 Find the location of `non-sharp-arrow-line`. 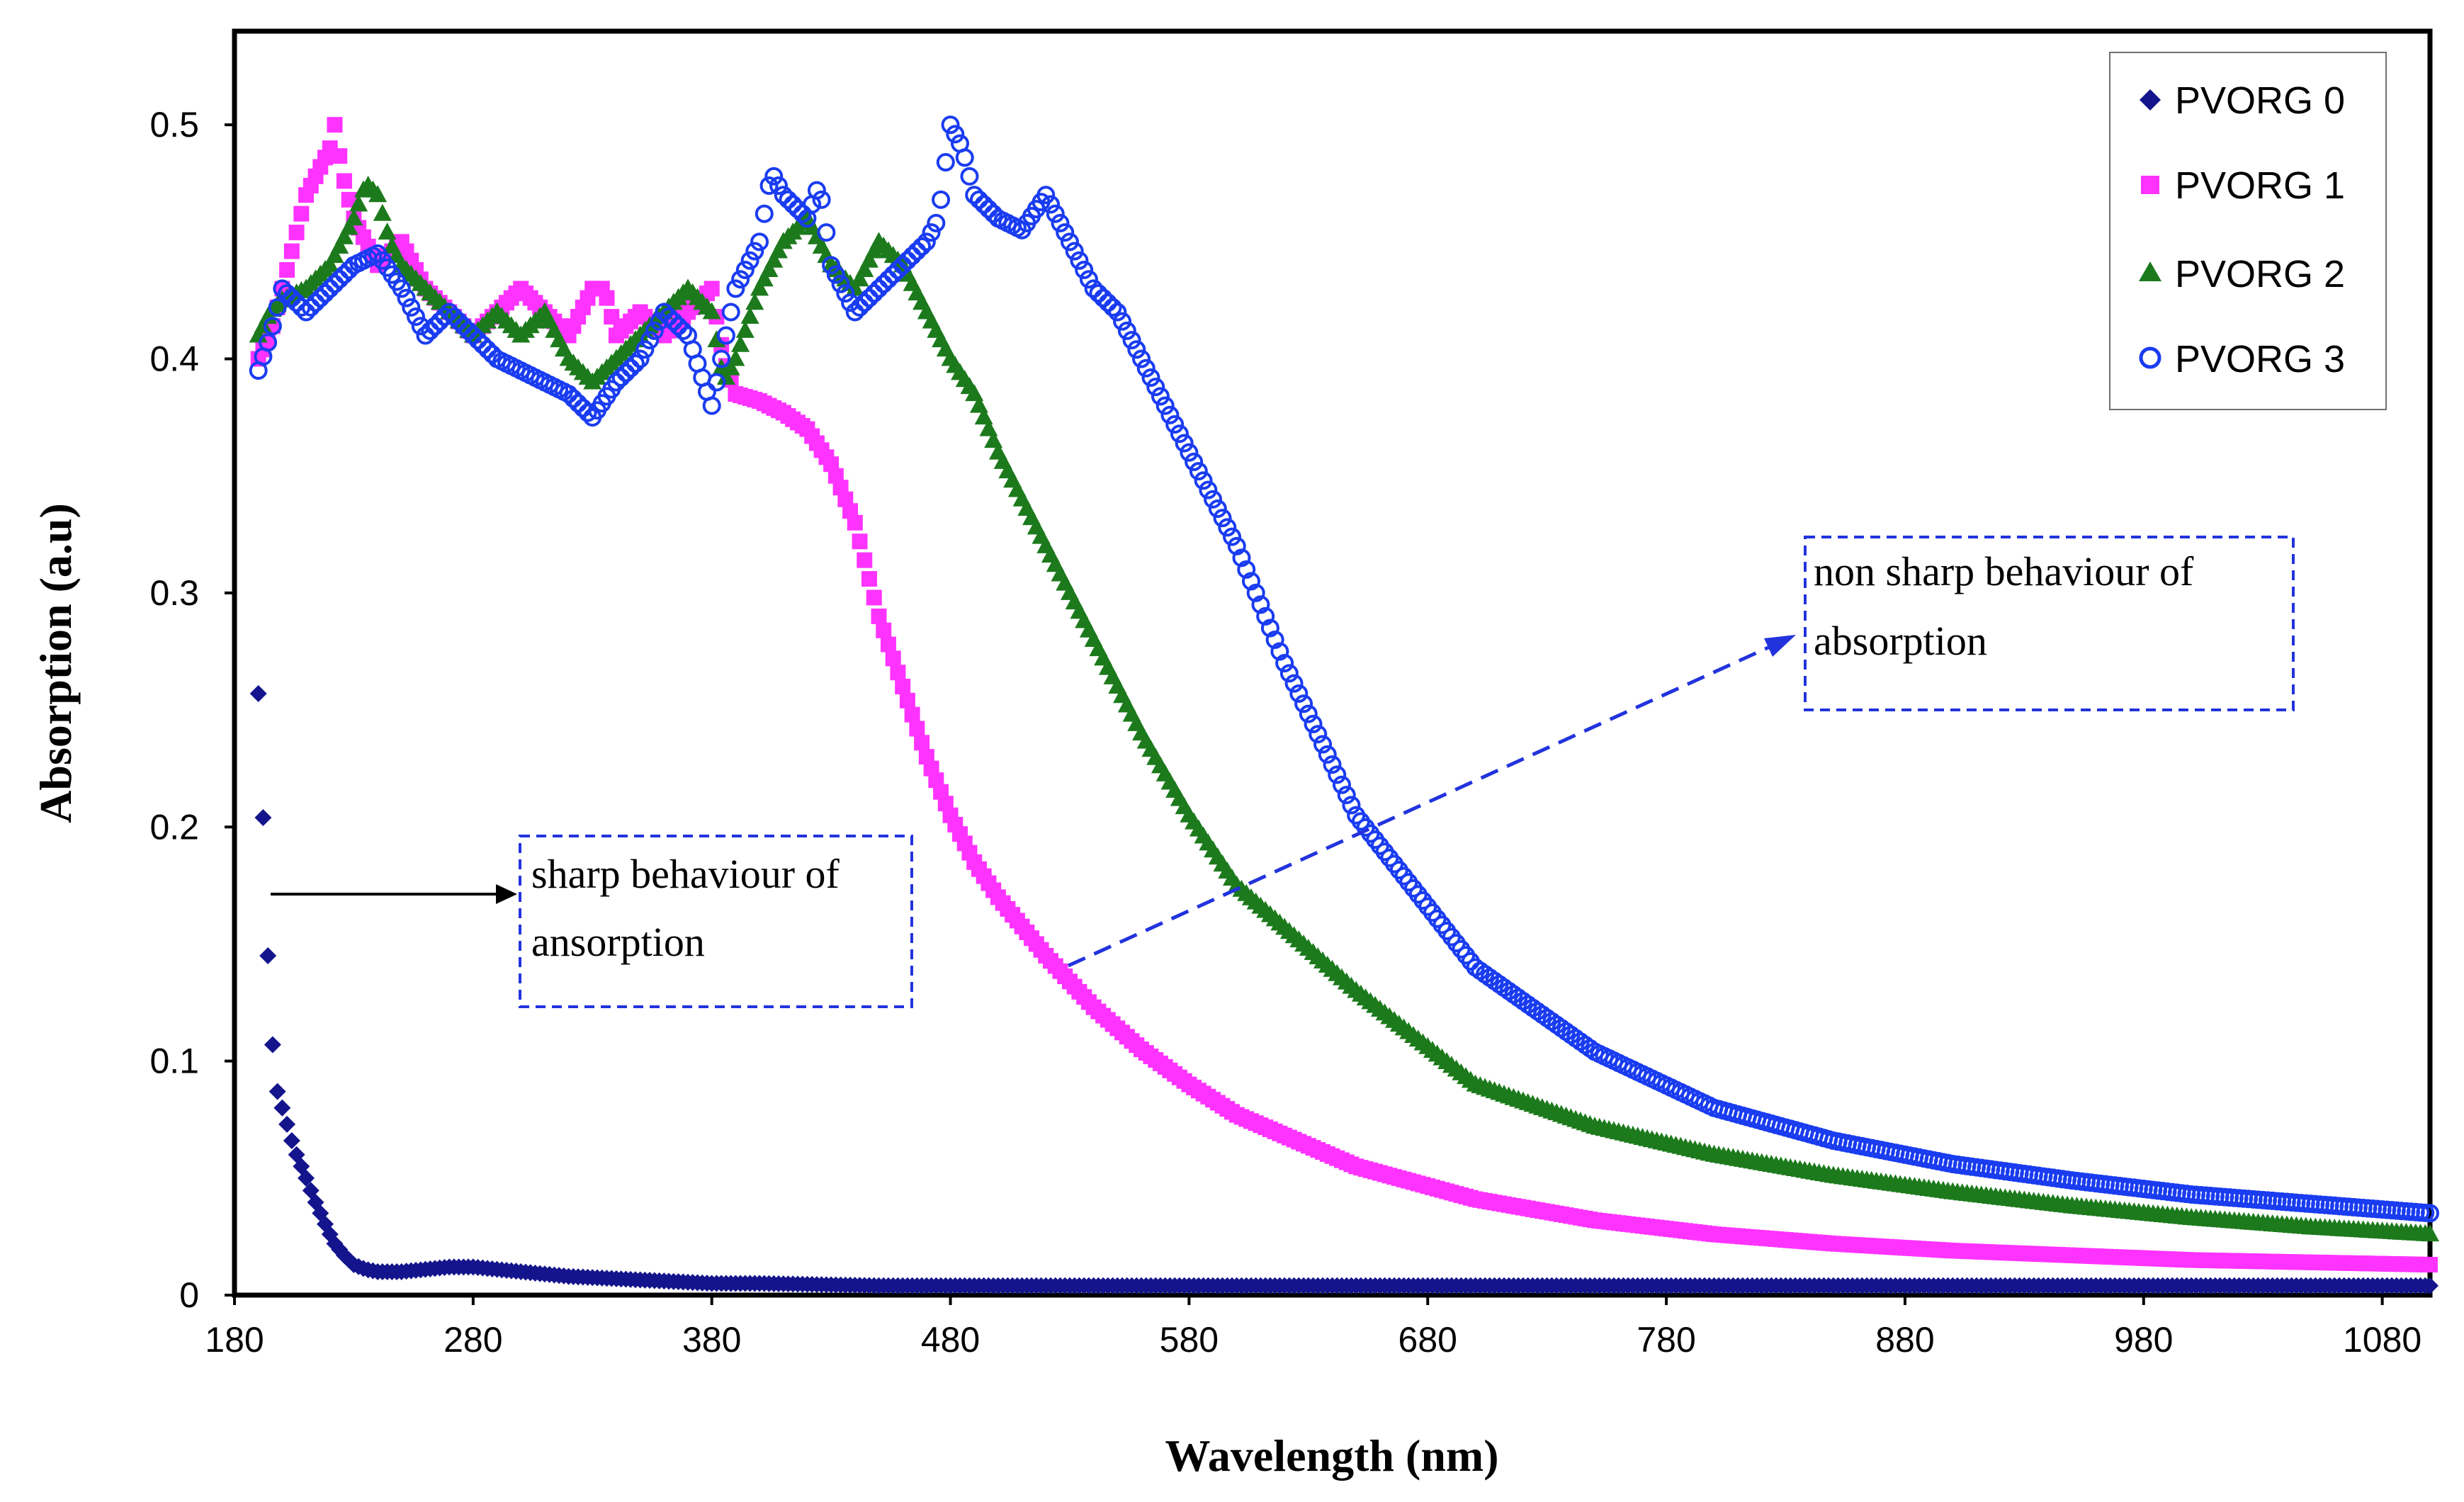

non-sharp-arrow-line is located at coordinates (1419, 807).